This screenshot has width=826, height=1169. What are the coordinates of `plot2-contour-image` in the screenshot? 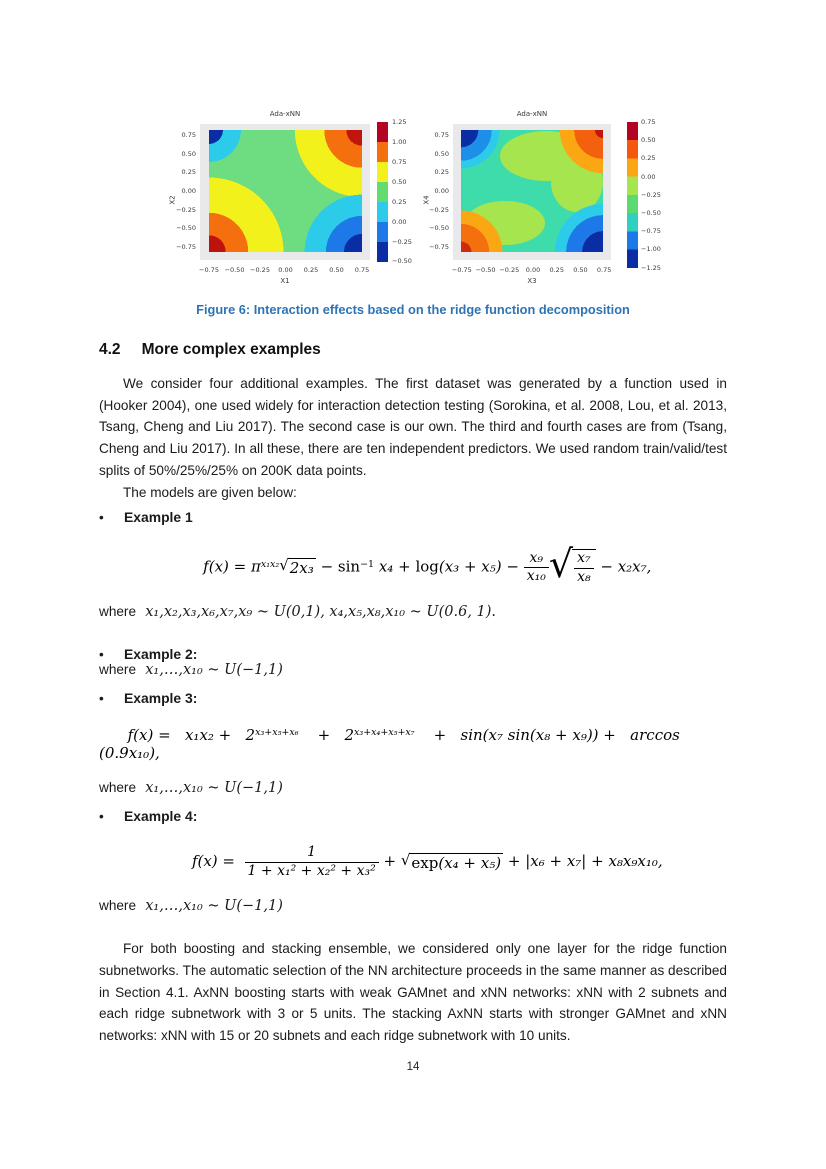 It's located at (532, 191).